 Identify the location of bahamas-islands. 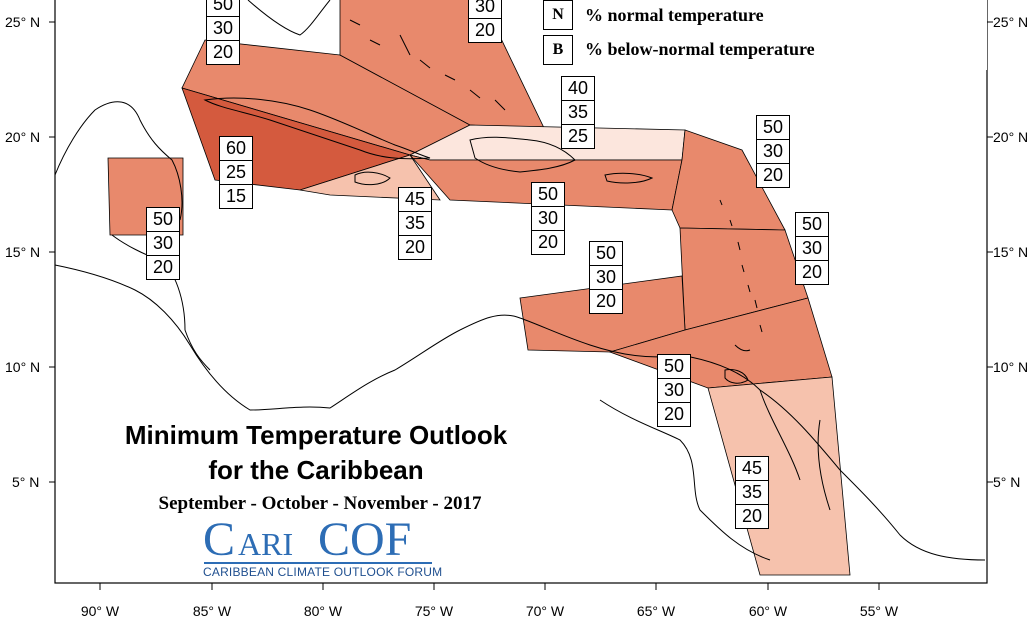
(427, 65).